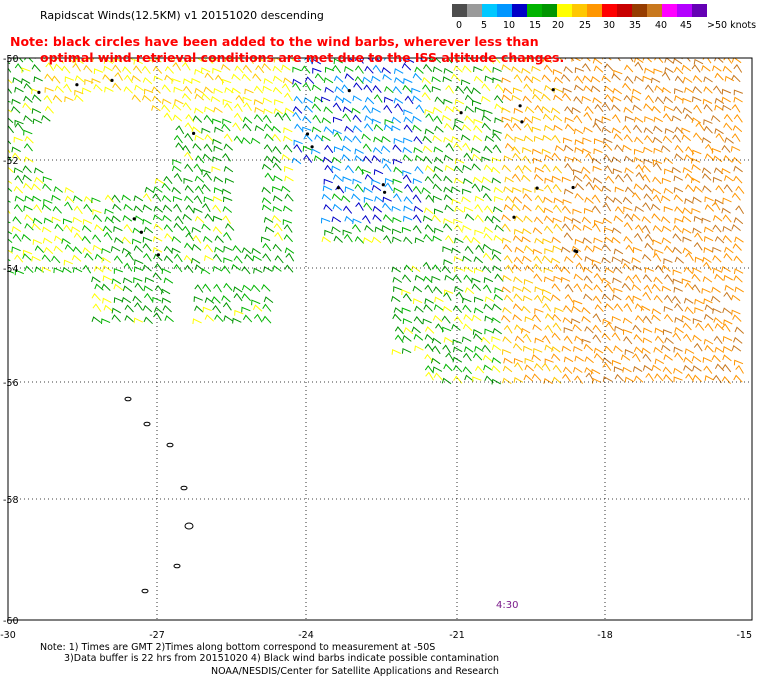  I want to click on flag-circle, so click(312, 147).